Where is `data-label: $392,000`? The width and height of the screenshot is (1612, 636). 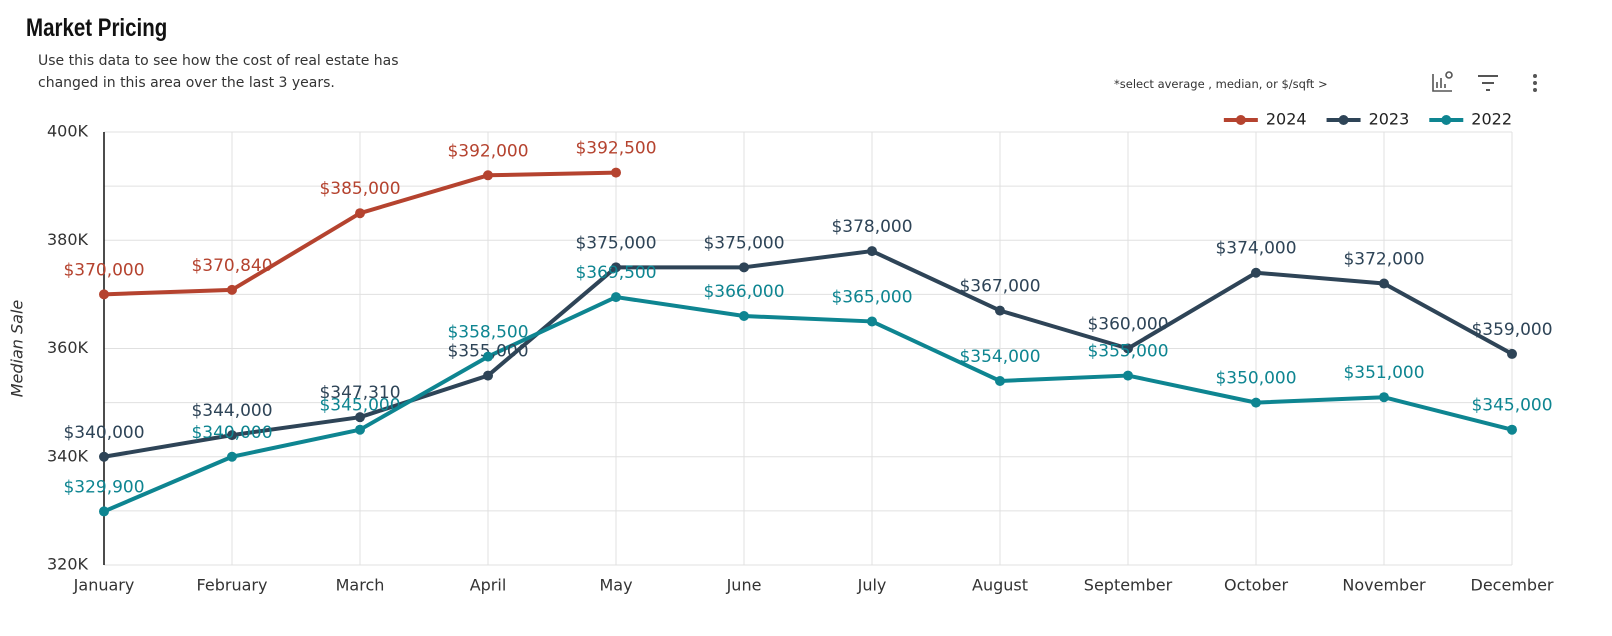 data-label: $392,000 is located at coordinates (487, 151).